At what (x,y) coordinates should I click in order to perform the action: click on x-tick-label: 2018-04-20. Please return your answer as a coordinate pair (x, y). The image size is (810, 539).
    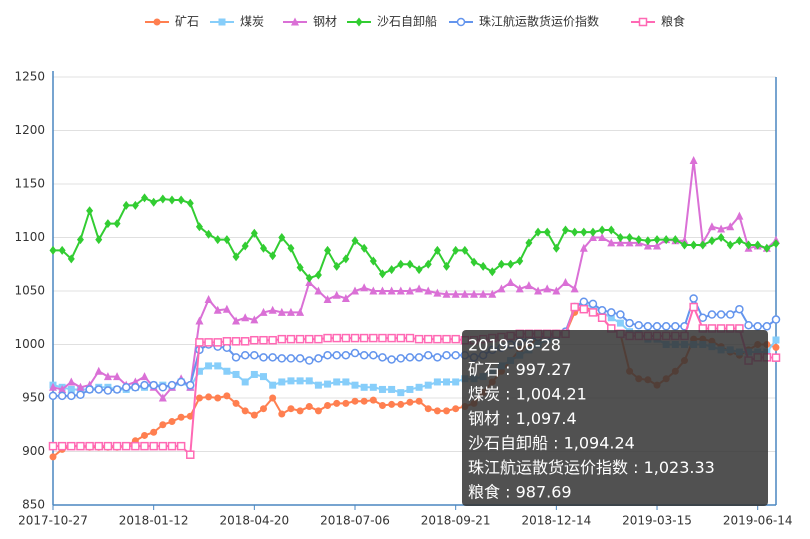
    Looking at the image, I should click on (254, 521).